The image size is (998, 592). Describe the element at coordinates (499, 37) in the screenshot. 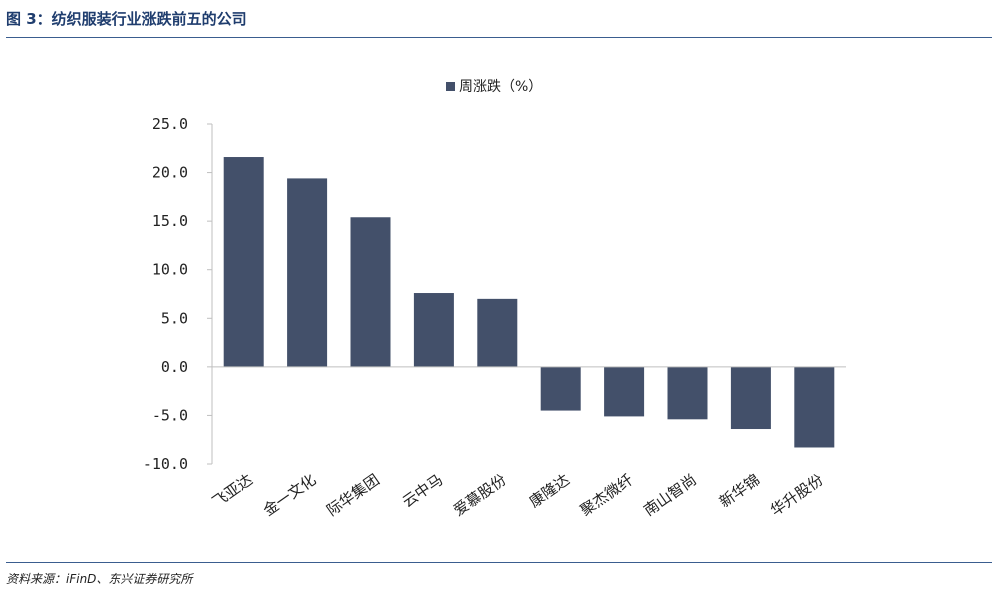

I see `top-rule` at that location.